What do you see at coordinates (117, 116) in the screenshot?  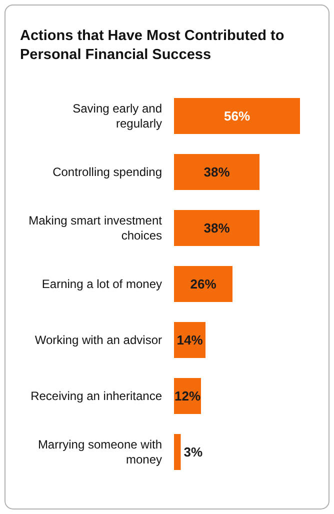 I see `y-tick-label: Saving early and regularly` at bounding box center [117, 116].